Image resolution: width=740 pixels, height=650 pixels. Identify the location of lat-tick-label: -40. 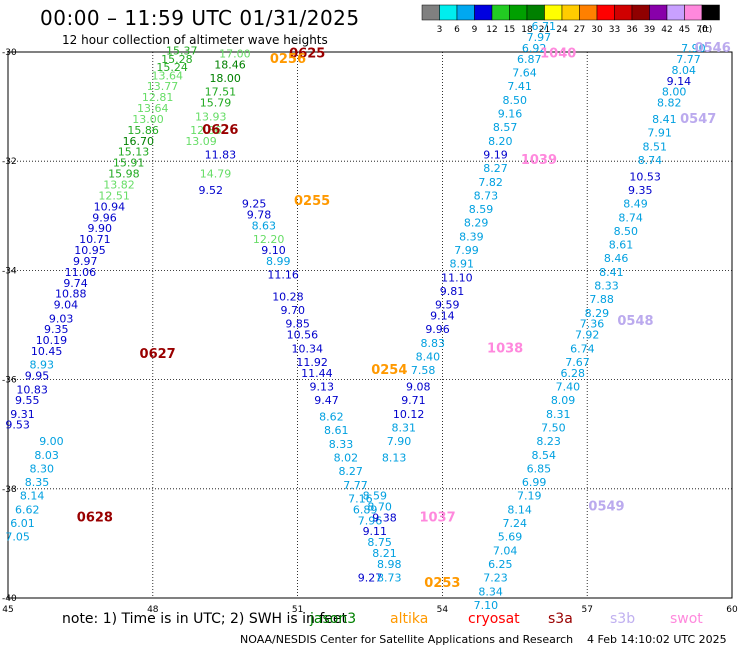
(9, 599).